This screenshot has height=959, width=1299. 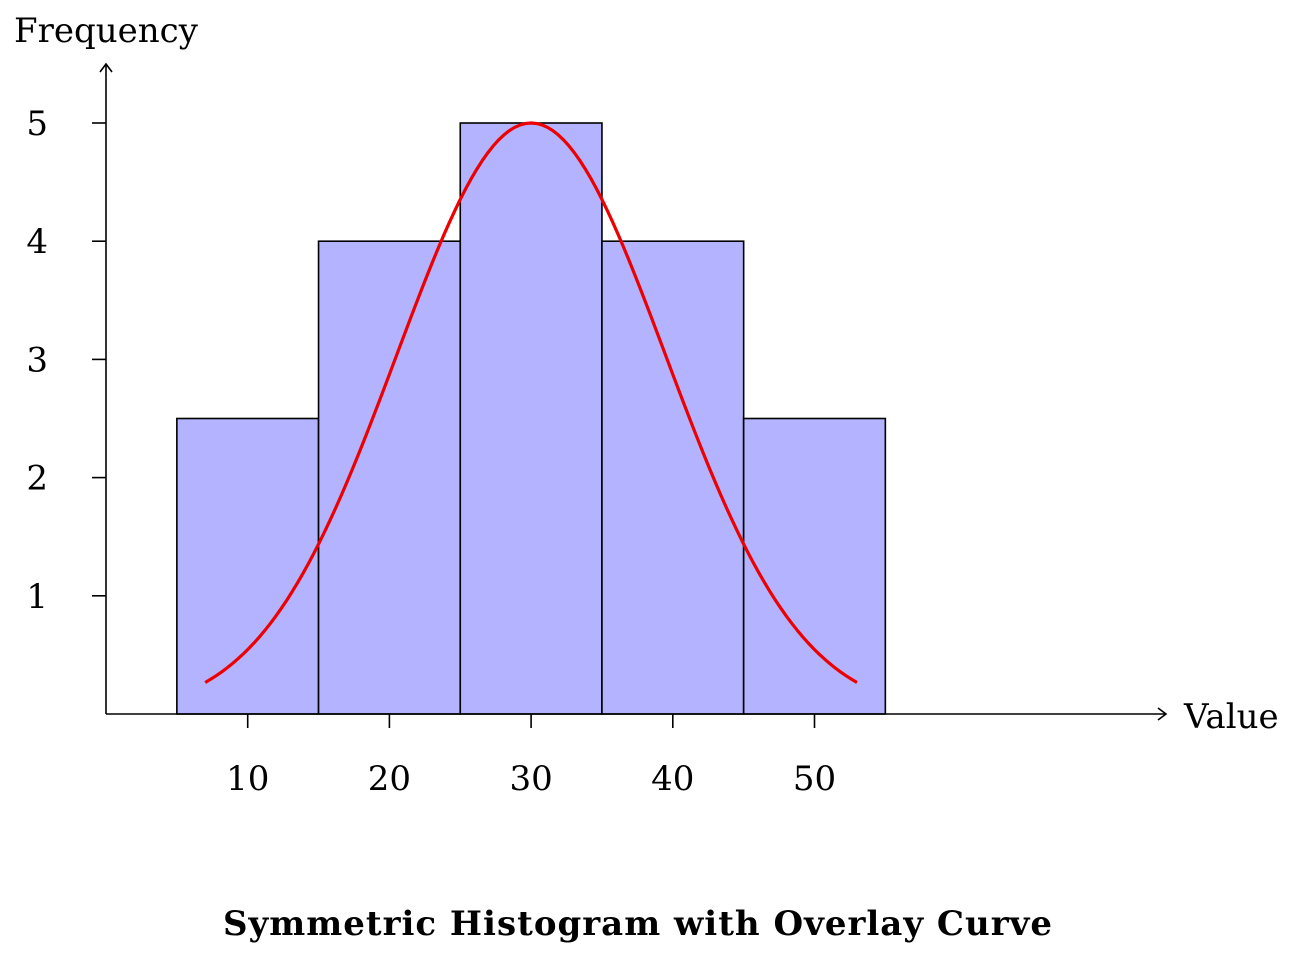 What do you see at coordinates (672, 779) in the screenshot?
I see `x-tick-label: 40` at bounding box center [672, 779].